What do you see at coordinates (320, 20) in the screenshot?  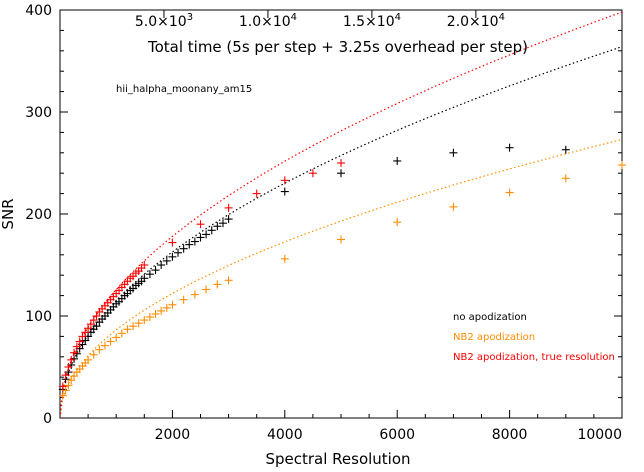 I see `top-axis: 5.0×10³ 1.0×10⁴ 1.5×10⁴ 2.0×10⁴` at bounding box center [320, 20].